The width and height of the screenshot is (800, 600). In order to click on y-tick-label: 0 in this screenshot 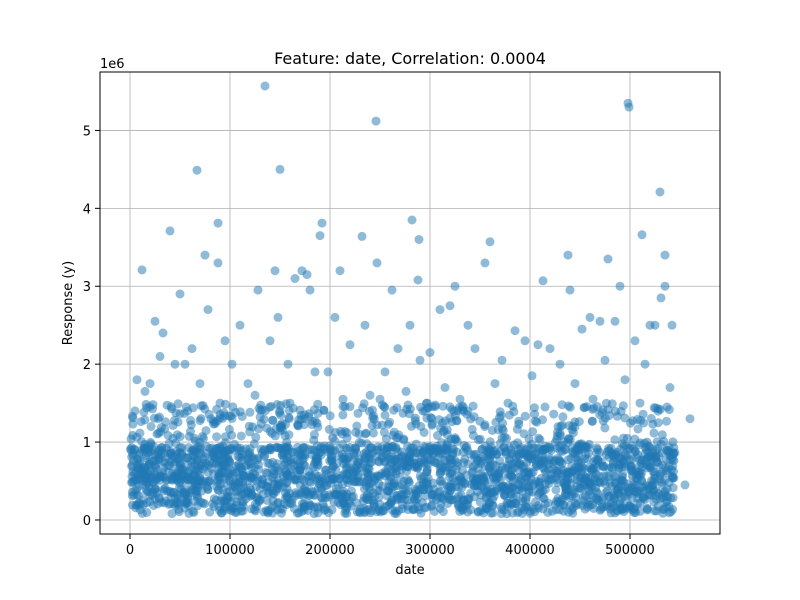, I will do `click(87, 521)`.